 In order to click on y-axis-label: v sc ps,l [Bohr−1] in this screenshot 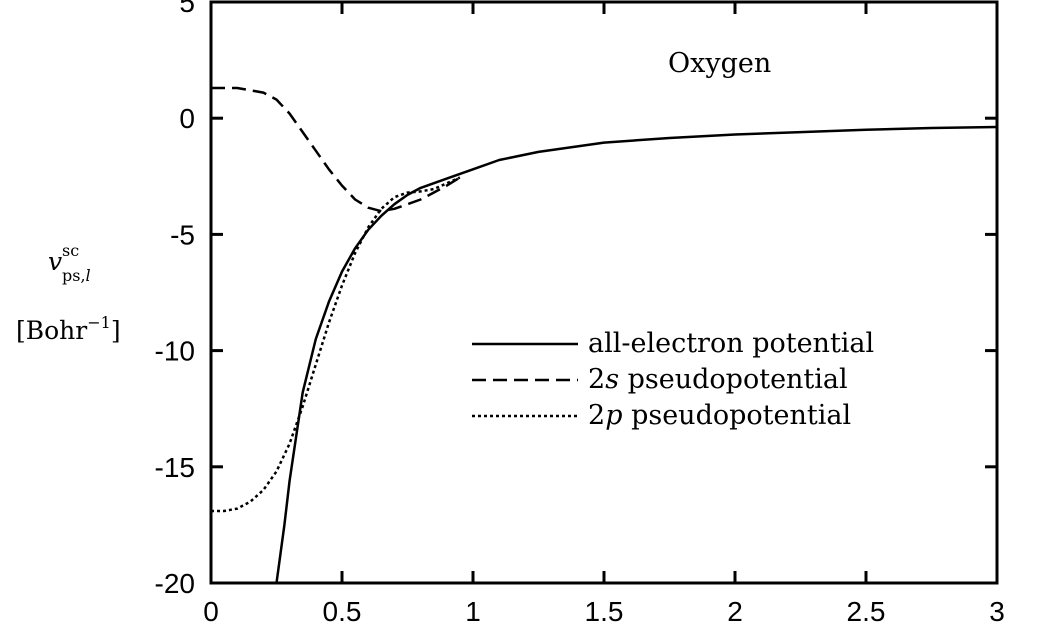, I will do `click(68, 293)`.